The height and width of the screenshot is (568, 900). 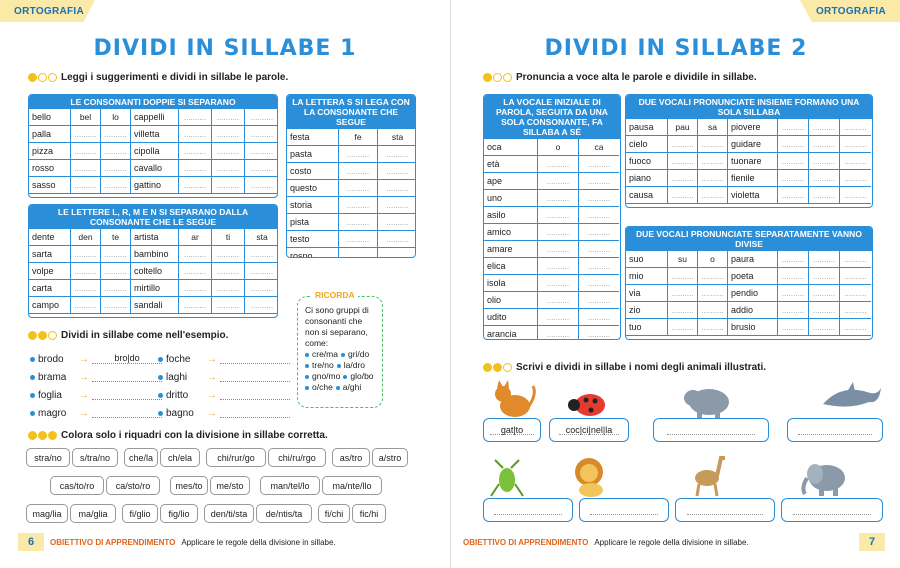 I want to click on syllable-choice: man/tel/lo, so click(x=290, y=485).